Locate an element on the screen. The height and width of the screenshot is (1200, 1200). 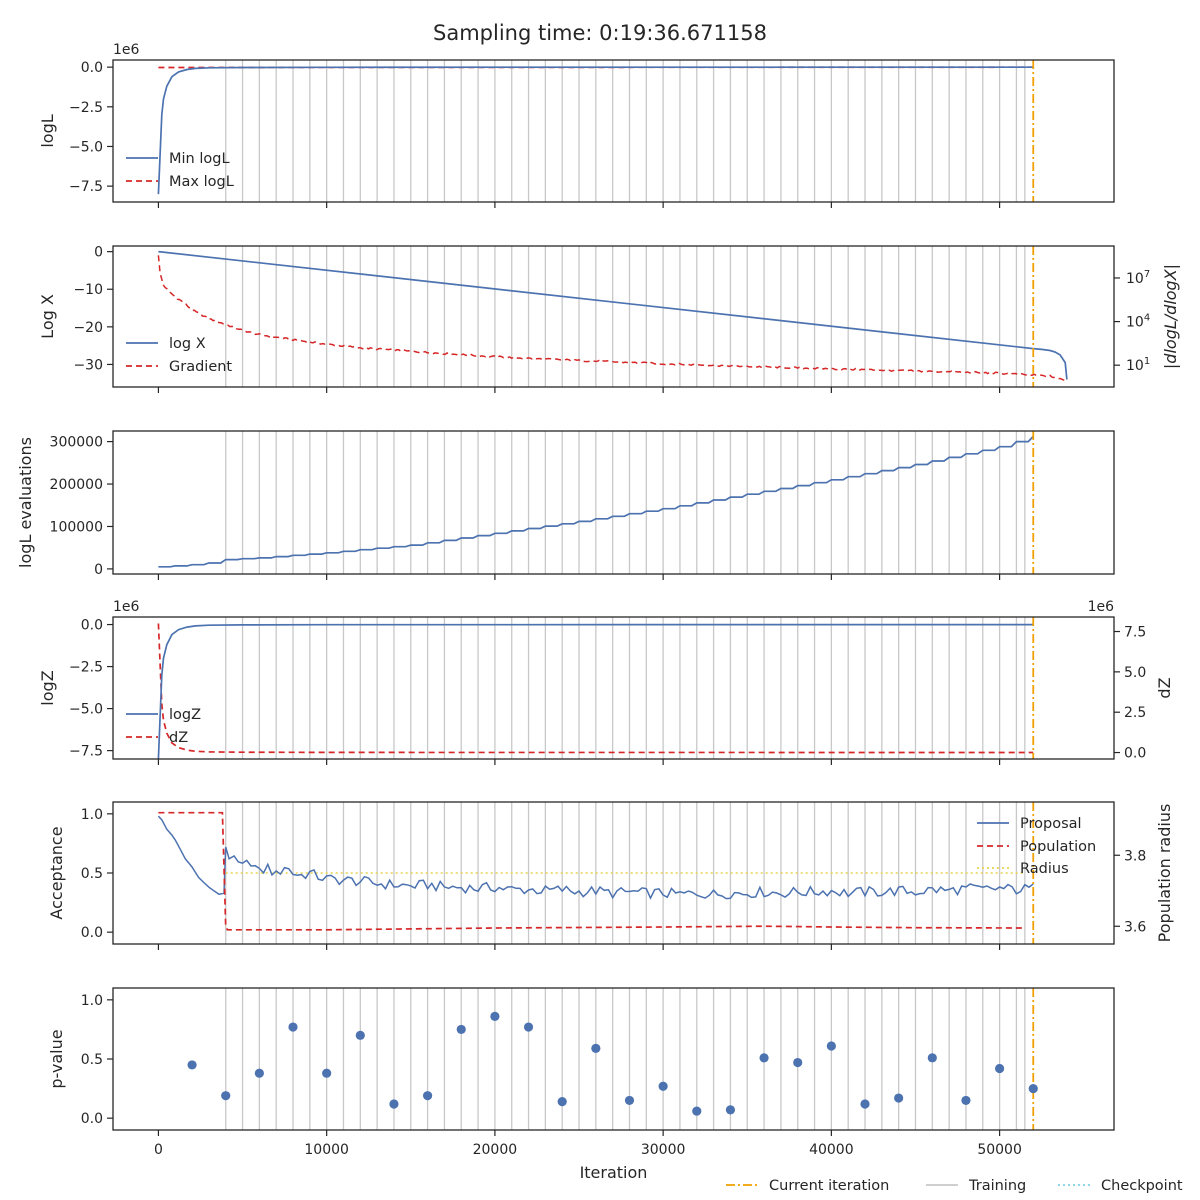
y-tick-label: 300000 is located at coordinates (76, 443).